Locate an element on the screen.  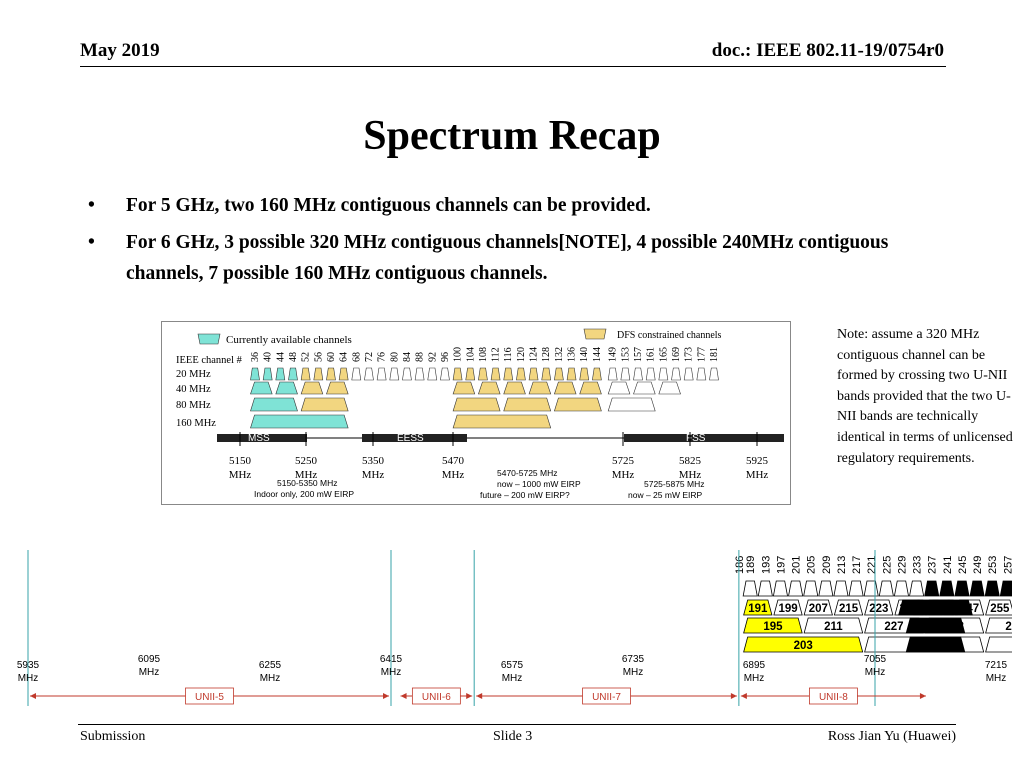
frequency-label: 5935 is located at coordinates (28, 665).